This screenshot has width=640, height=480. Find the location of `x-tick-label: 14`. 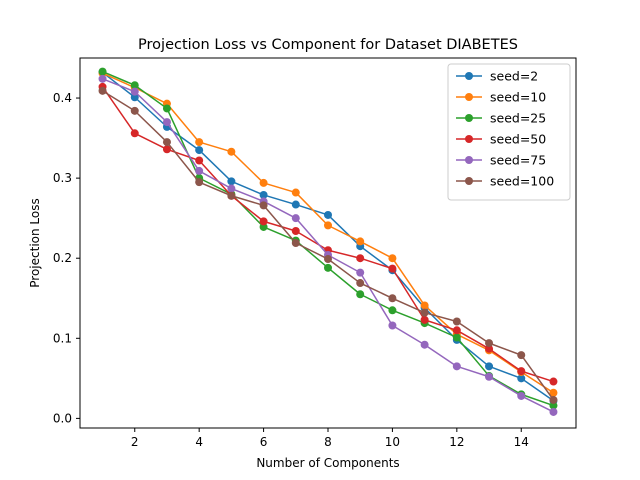

x-tick-label: 14 is located at coordinates (521, 442).